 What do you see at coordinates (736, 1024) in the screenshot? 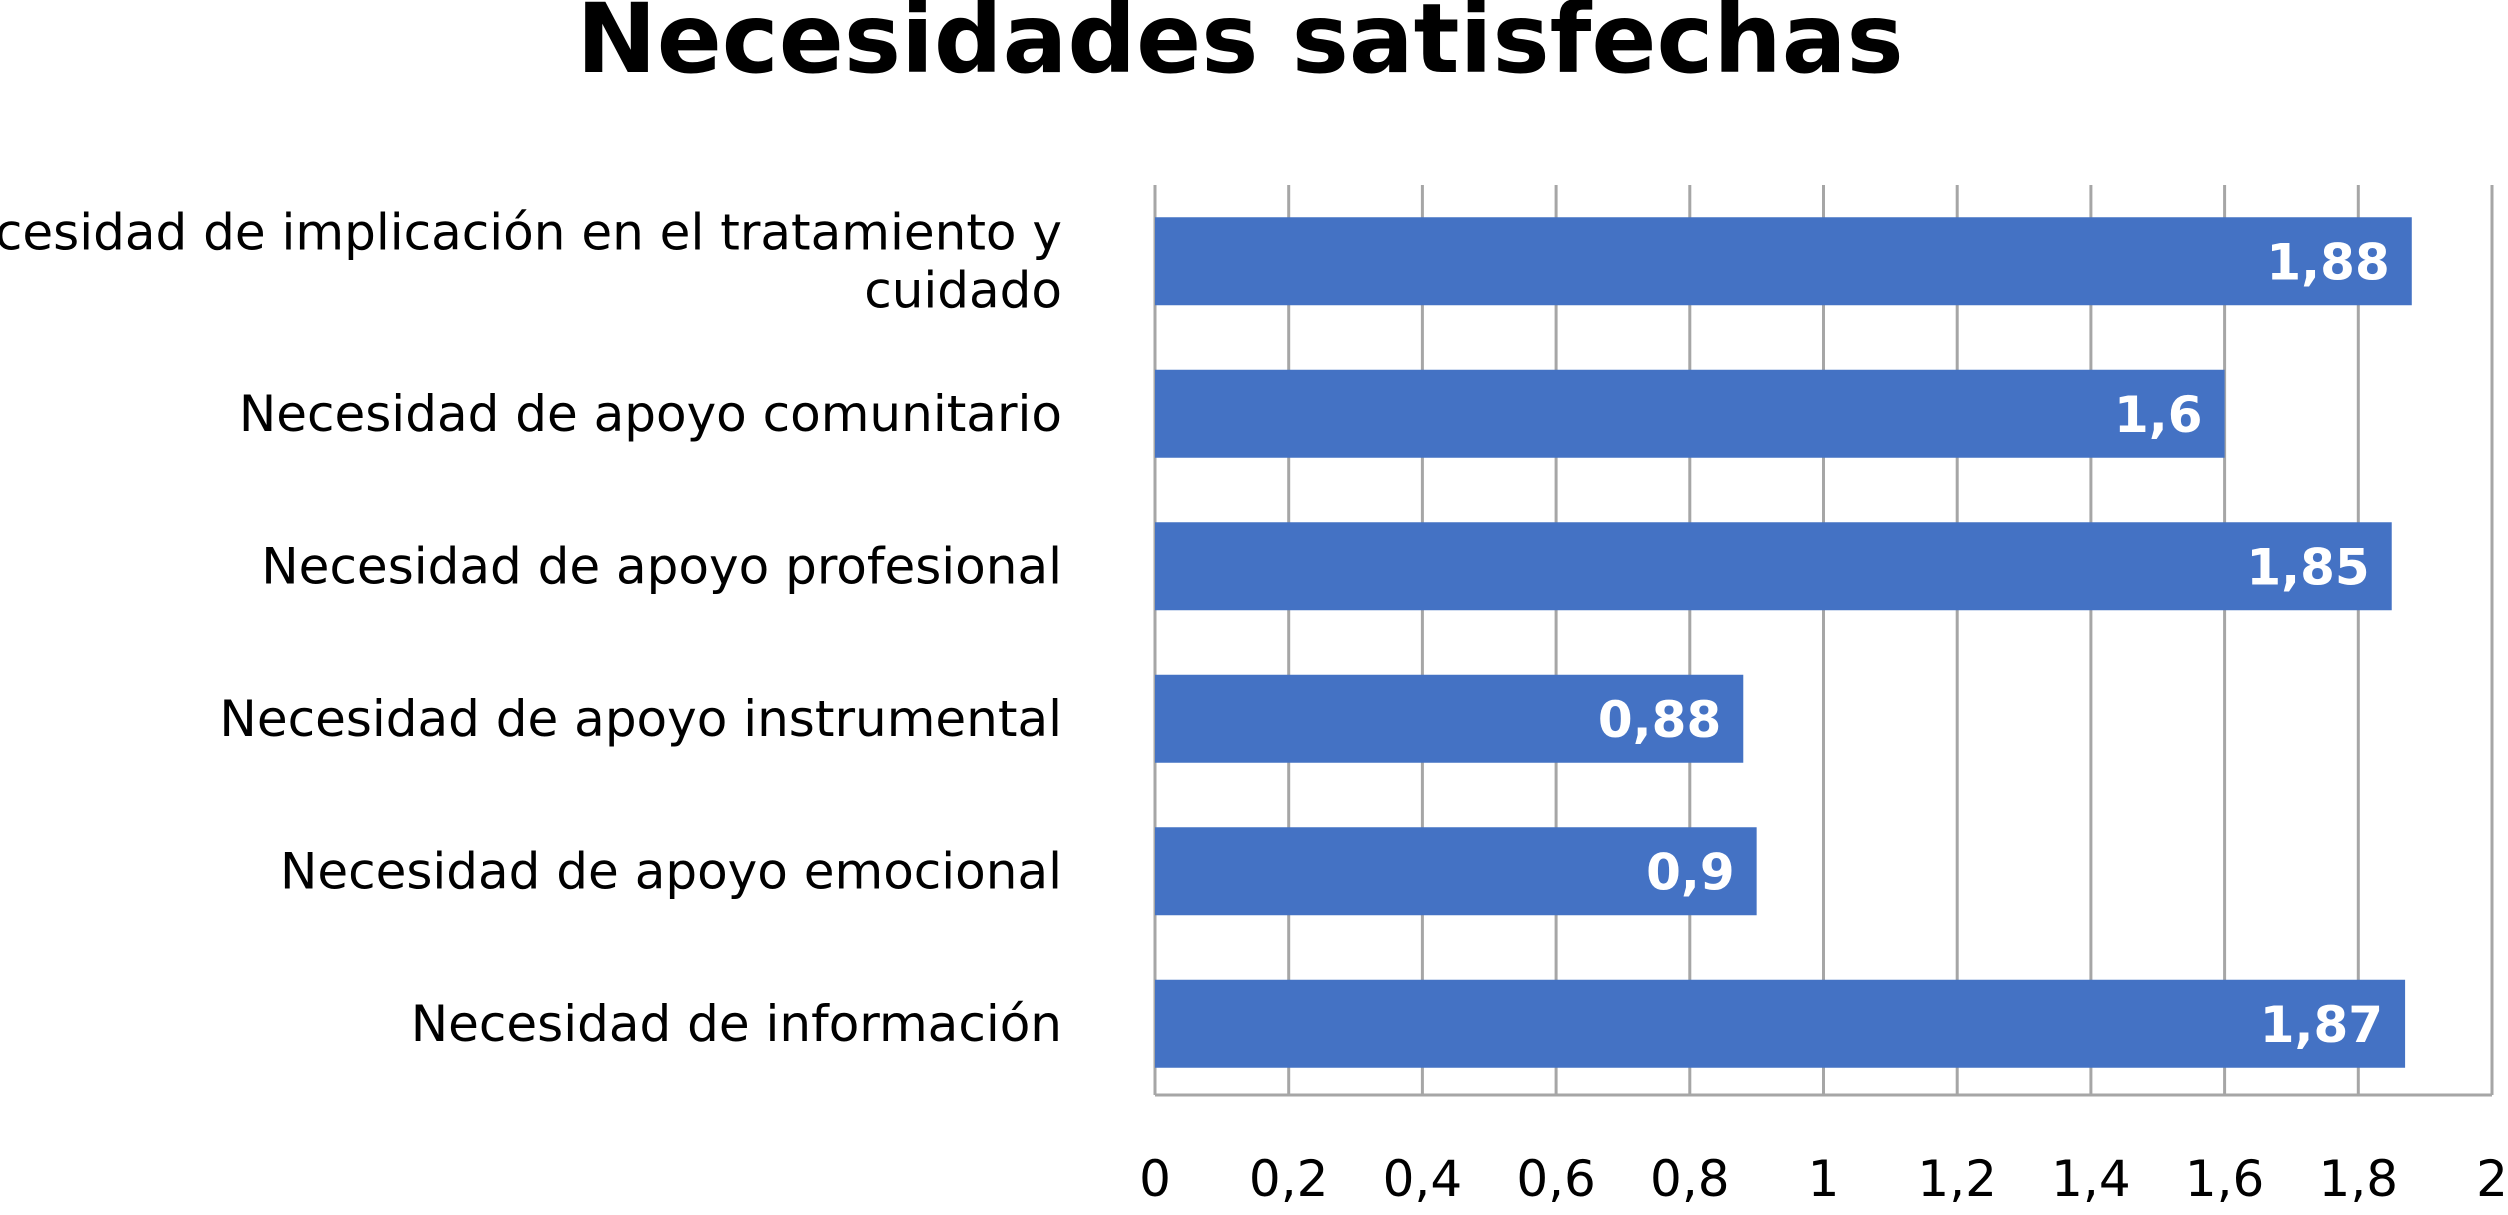
I see `category-label: Necesidad de información` at bounding box center [736, 1024].